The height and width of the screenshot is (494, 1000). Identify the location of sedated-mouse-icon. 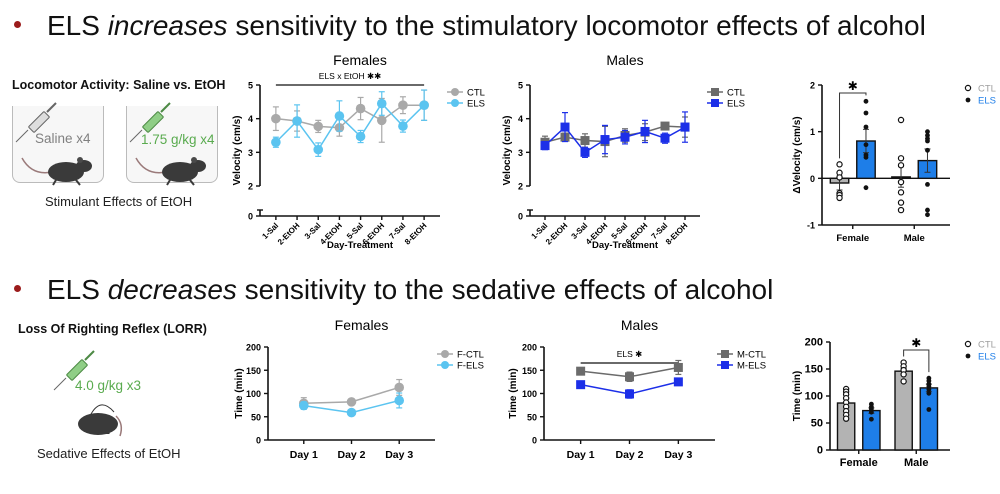
(100, 420).